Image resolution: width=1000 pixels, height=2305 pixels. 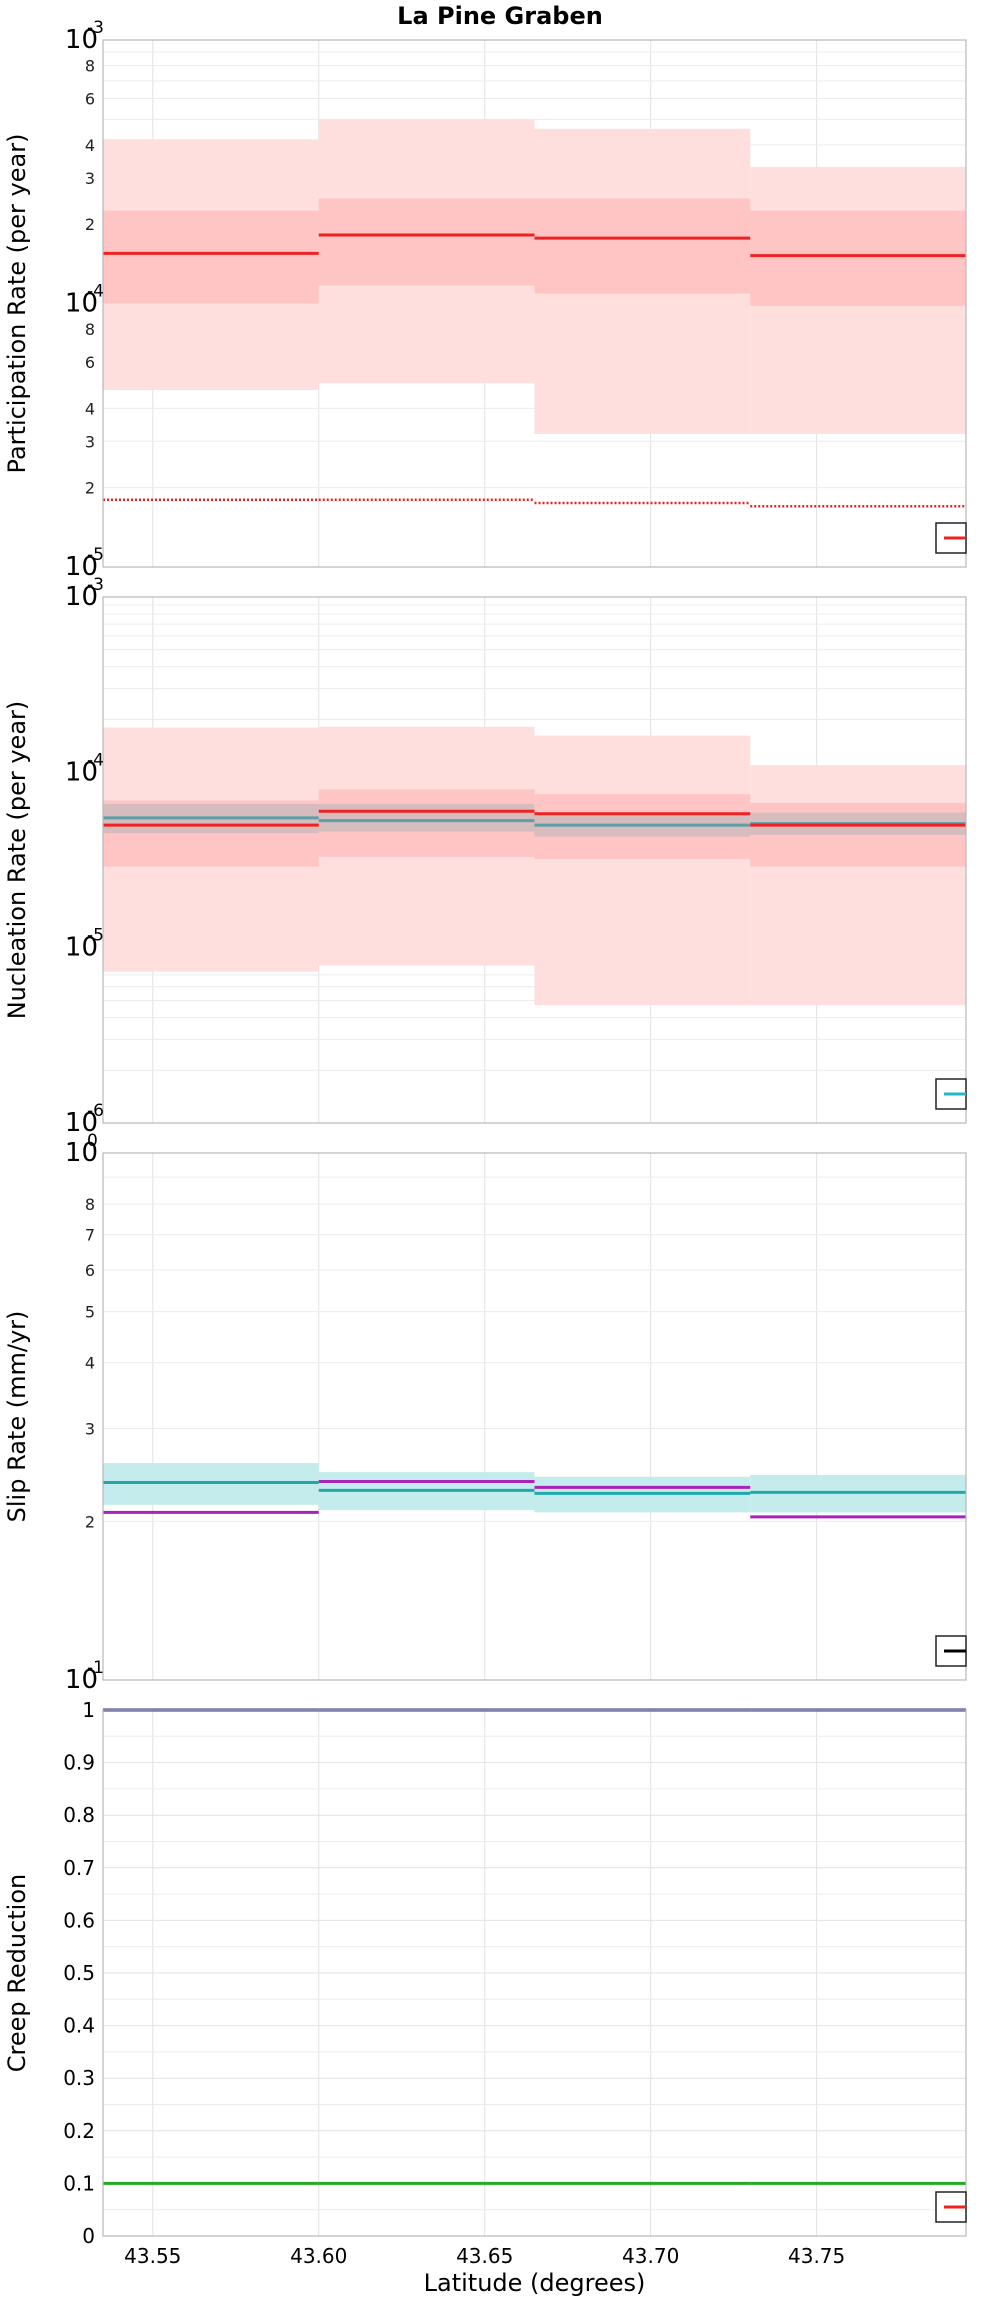 I want to click on y-tick-exponent: -1, so click(x=95, y=1668).